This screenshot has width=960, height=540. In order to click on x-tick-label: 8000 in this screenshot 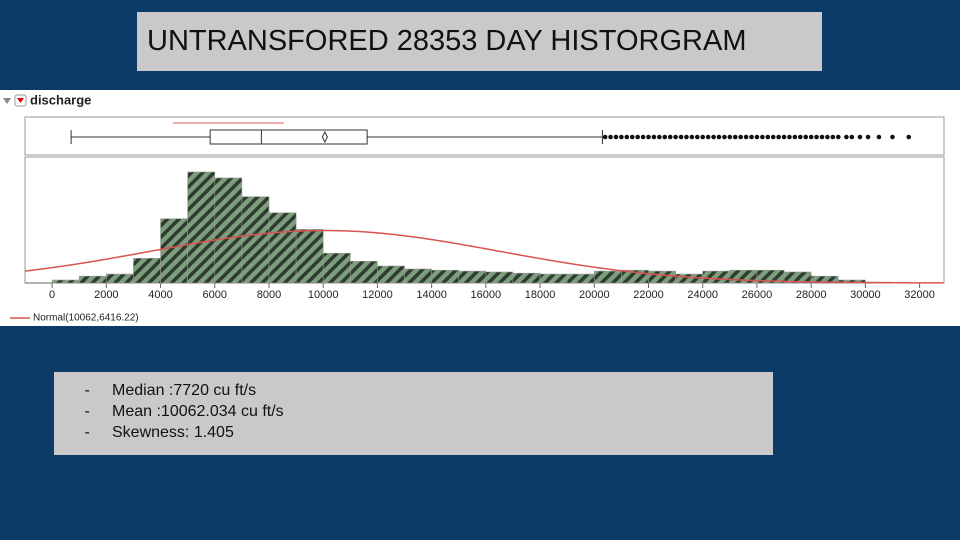, I will do `click(269, 295)`.